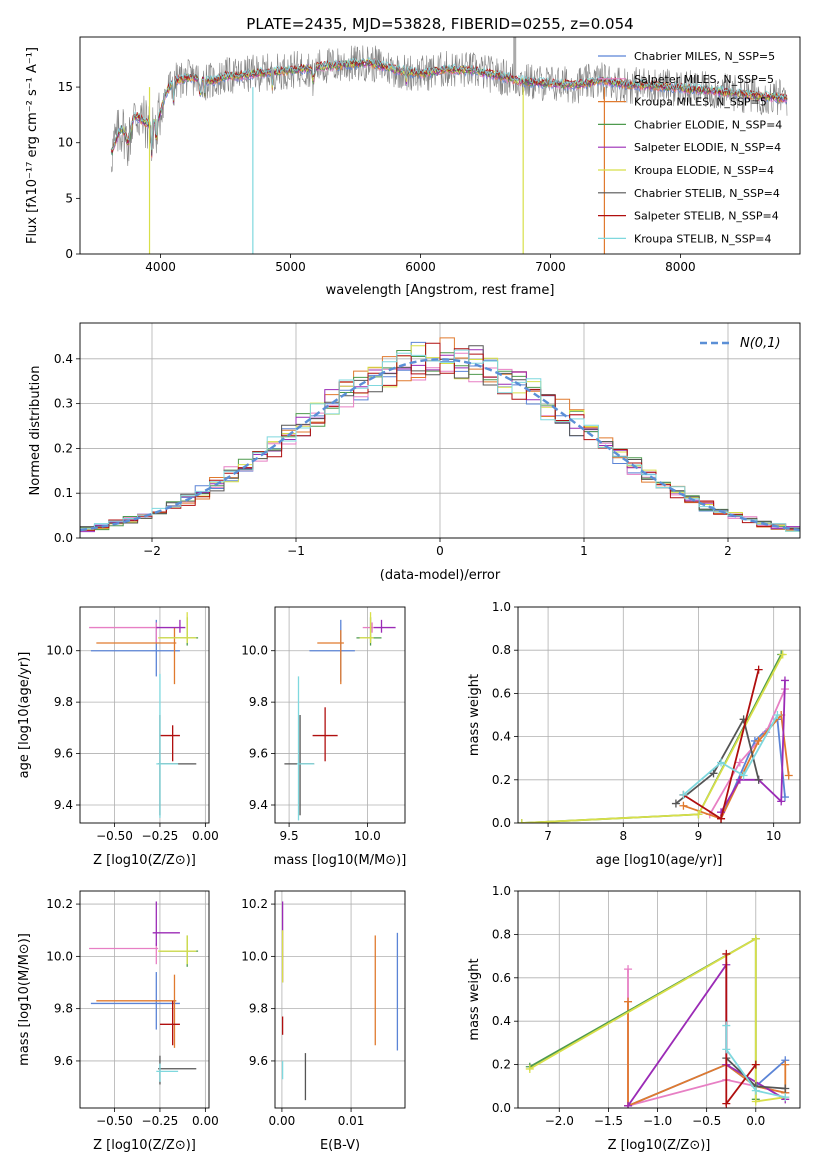 Image resolution: width=819 pixels, height=1170 pixels. What do you see at coordinates (35, 431) in the screenshot?
I see `y-axis-label: Normed distribution` at bounding box center [35, 431].